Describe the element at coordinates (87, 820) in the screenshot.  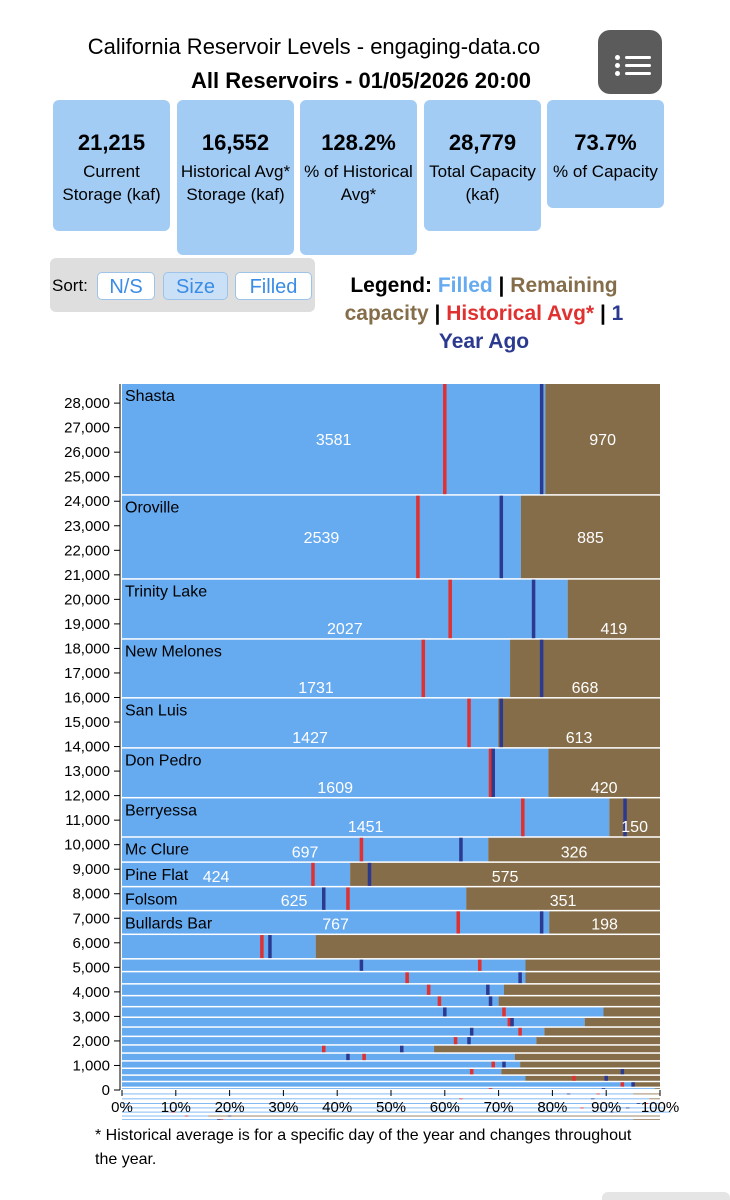
I see `y-tick-label: 11,000` at that location.